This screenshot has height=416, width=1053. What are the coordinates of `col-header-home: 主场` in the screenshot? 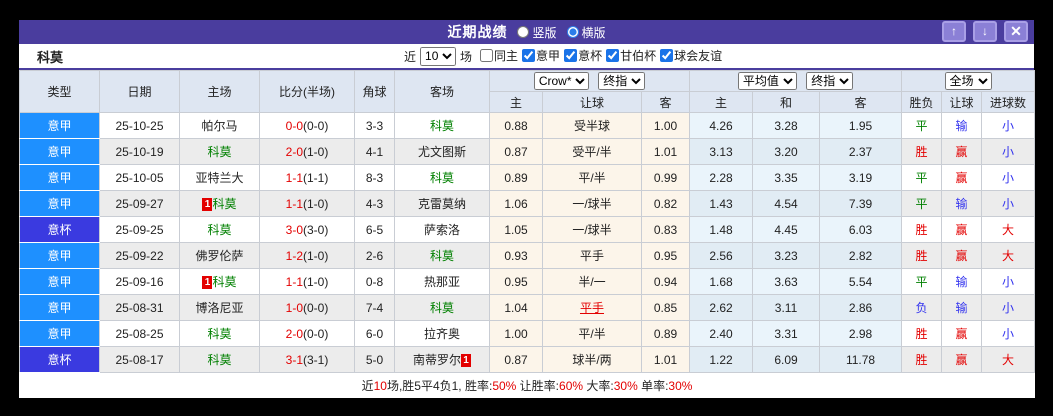 It's located at (219, 91).